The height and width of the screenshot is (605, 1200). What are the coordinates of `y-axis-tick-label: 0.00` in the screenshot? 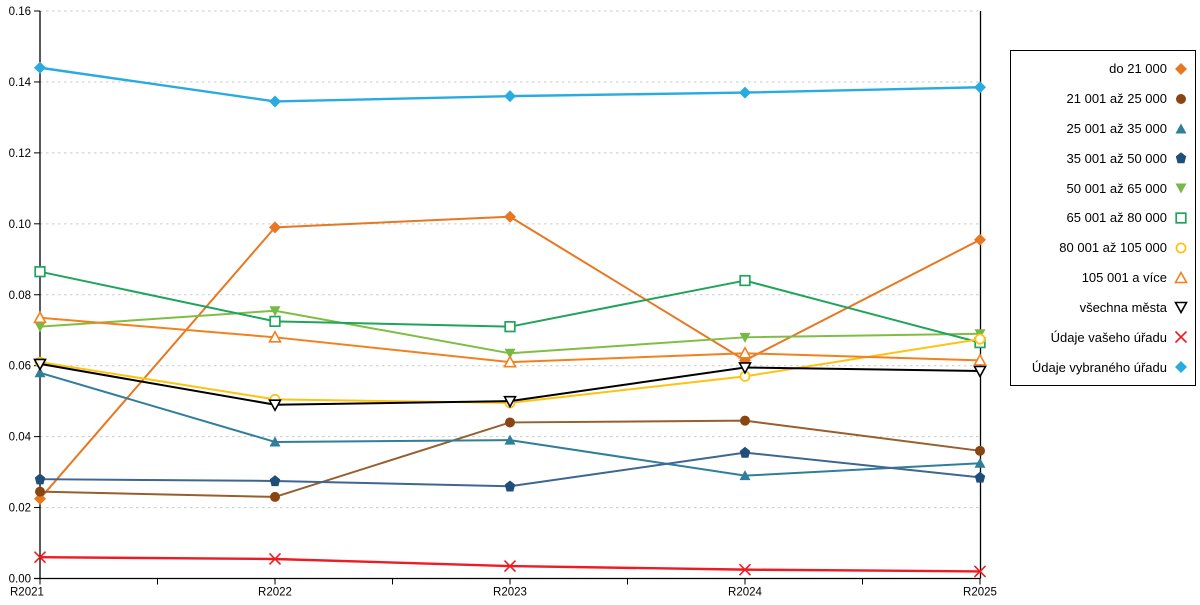 It's located at (20, 580).